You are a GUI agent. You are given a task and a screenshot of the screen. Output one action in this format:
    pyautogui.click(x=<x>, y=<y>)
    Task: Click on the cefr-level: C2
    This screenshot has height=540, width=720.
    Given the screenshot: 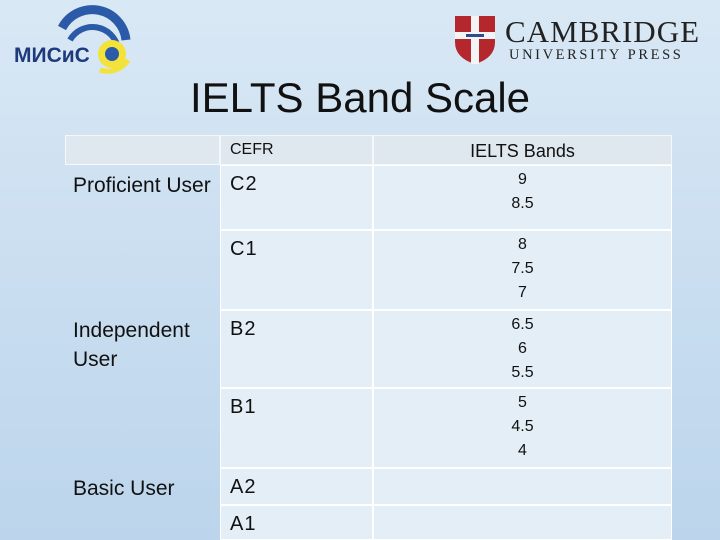 What is the action you would take?
    pyautogui.click(x=244, y=184)
    